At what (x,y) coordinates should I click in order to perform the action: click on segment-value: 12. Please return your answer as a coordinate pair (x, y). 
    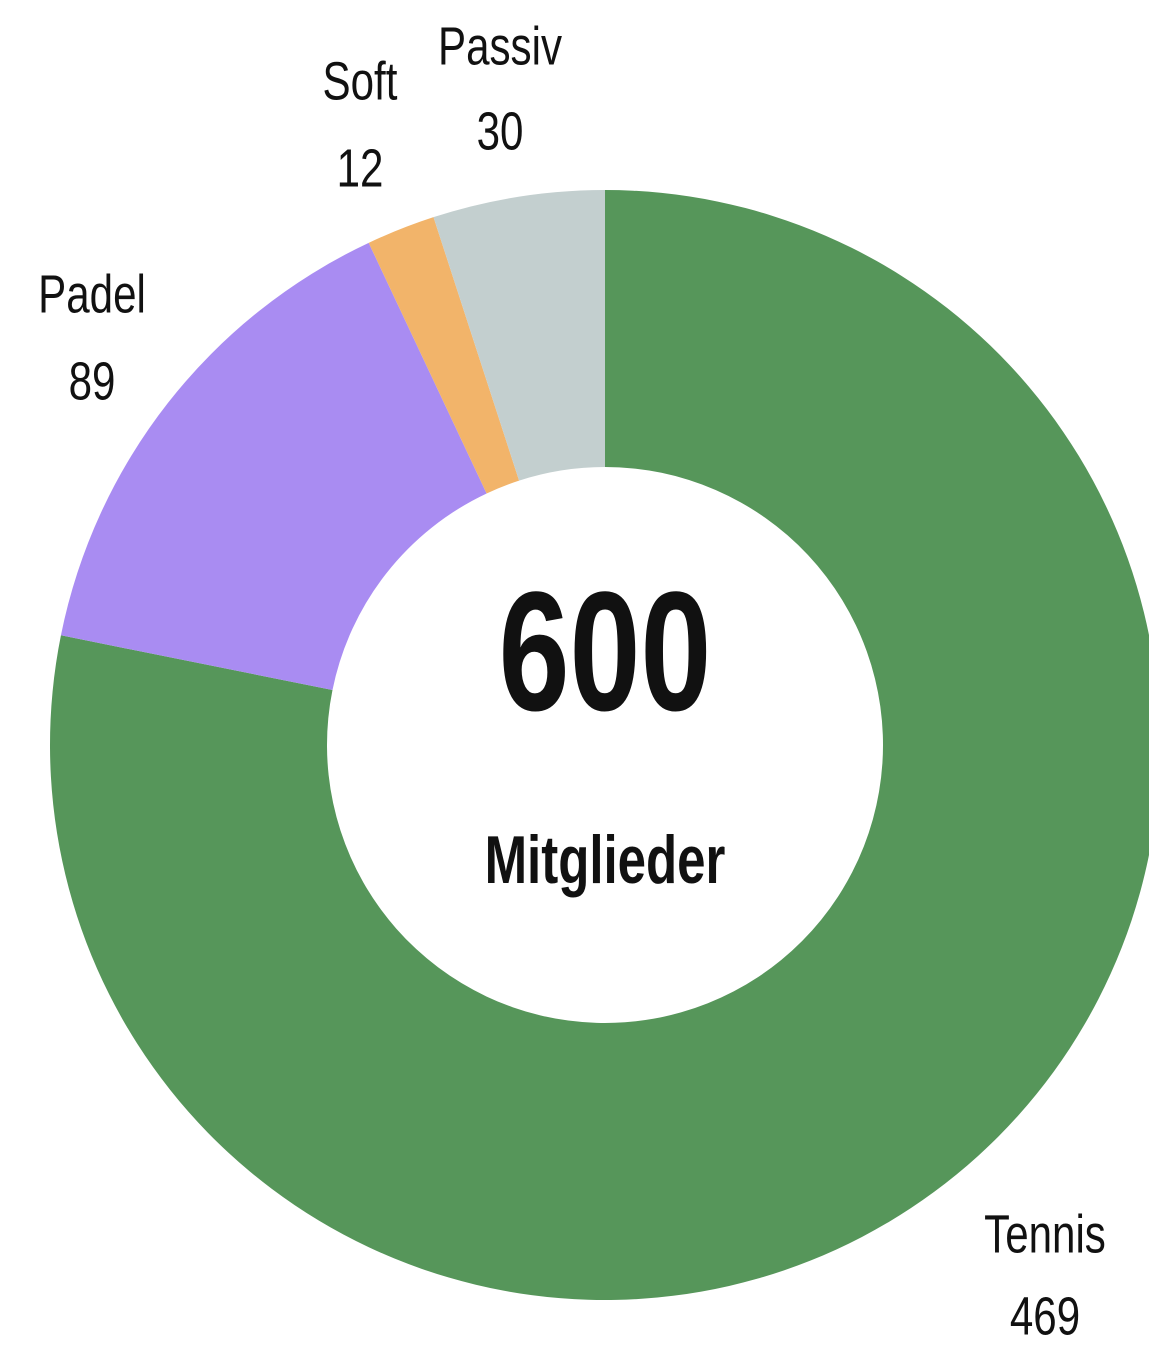
    Looking at the image, I should click on (360, 168).